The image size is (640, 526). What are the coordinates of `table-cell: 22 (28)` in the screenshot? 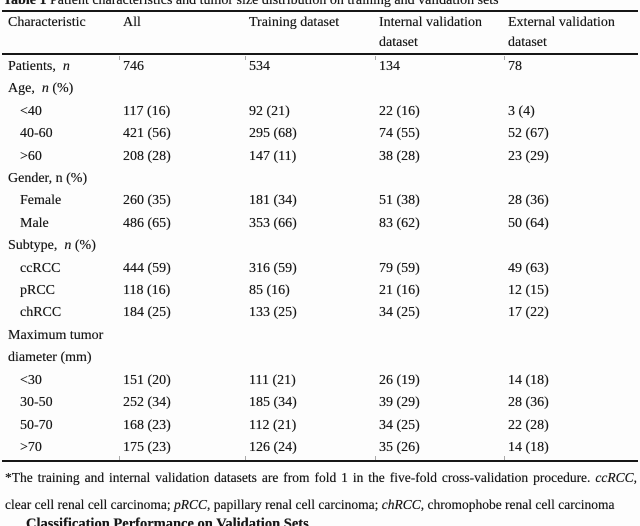 It's located at (528, 425).